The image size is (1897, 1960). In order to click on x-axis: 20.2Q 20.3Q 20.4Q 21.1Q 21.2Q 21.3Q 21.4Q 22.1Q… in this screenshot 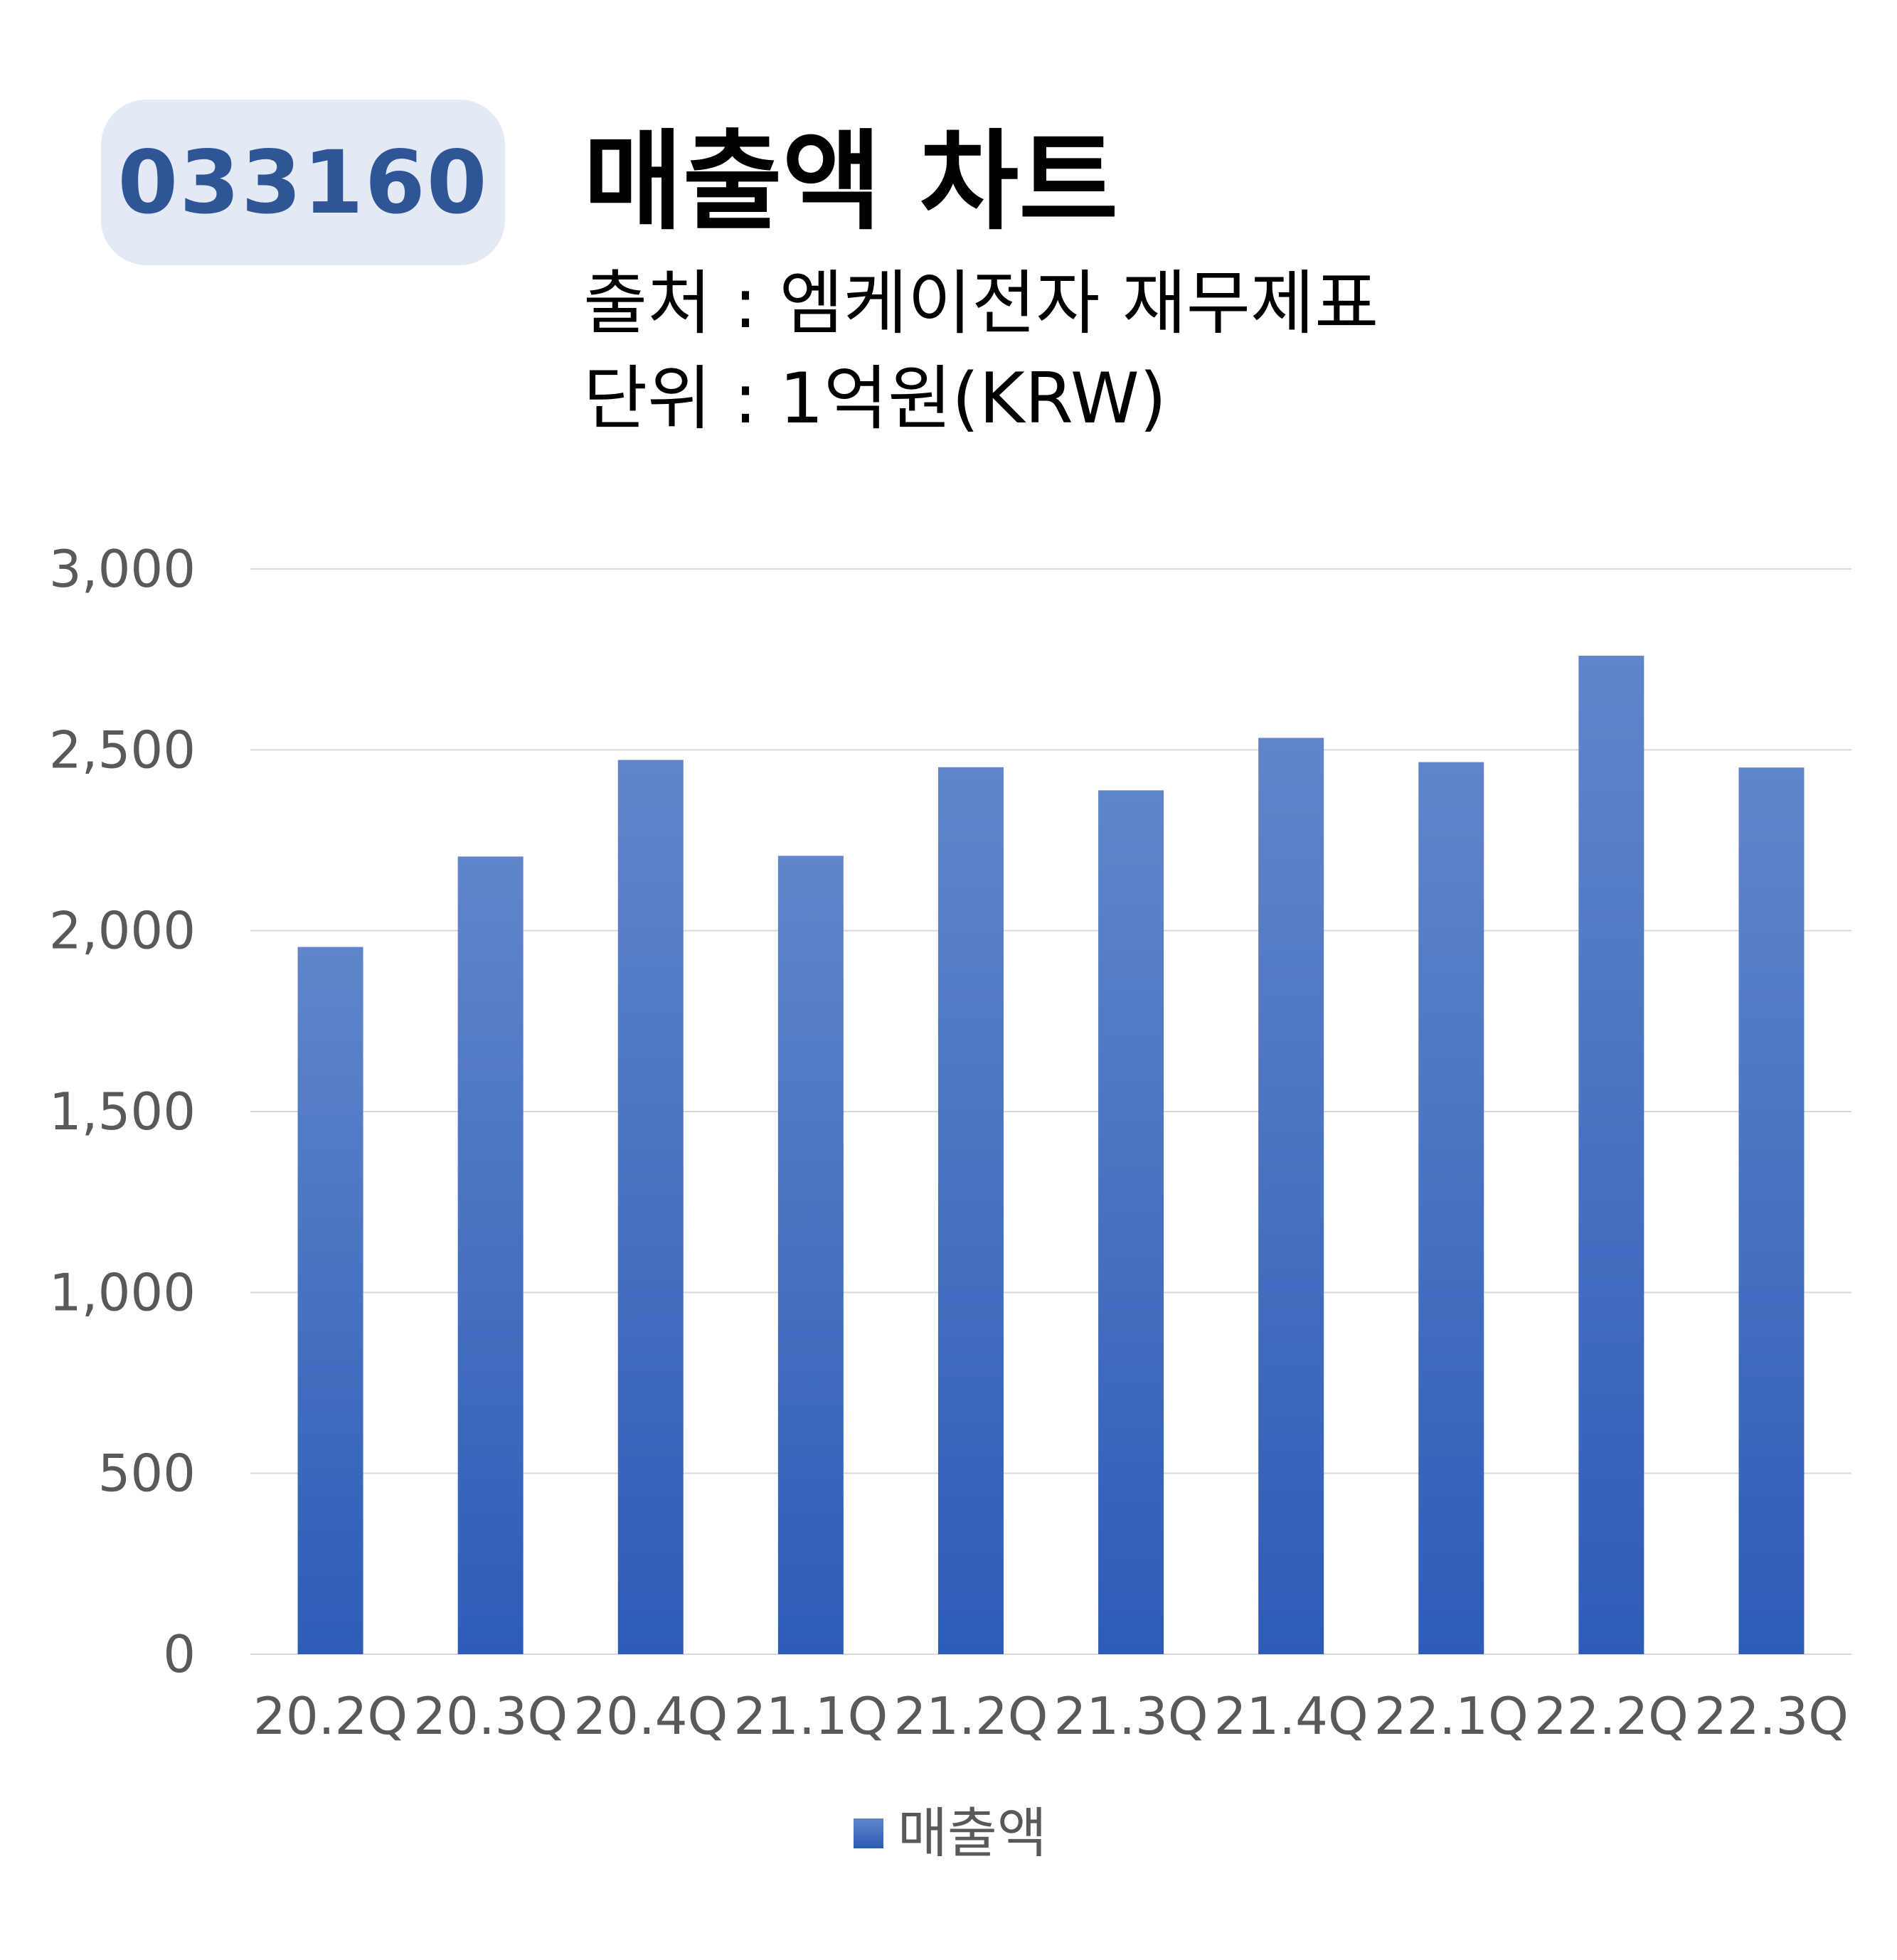, I will do `click(1051, 1716)`.